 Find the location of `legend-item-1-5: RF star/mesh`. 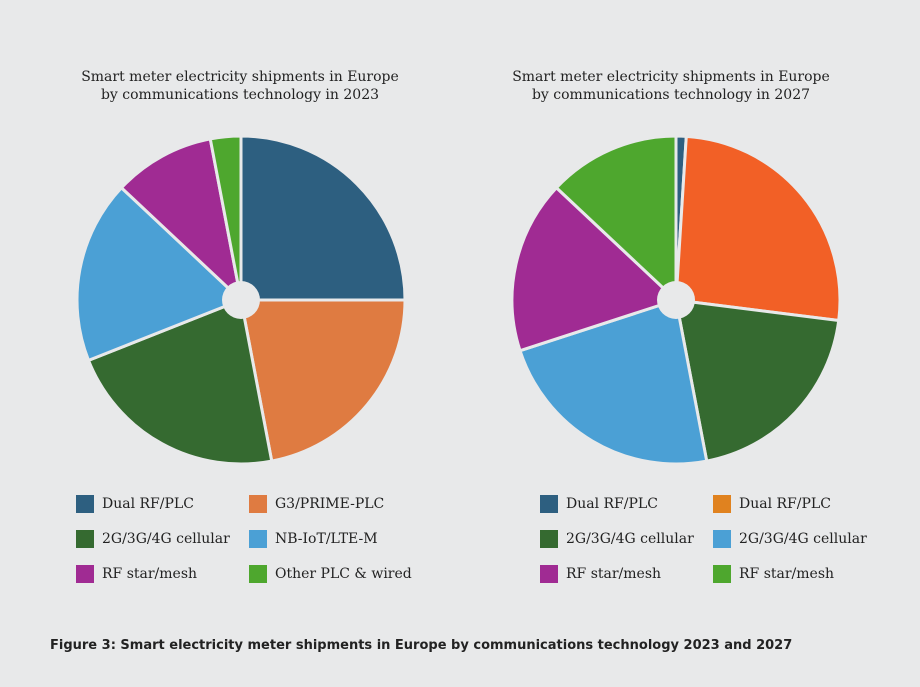

legend-item-1-5: RF star/mesh is located at coordinates (773, 574).